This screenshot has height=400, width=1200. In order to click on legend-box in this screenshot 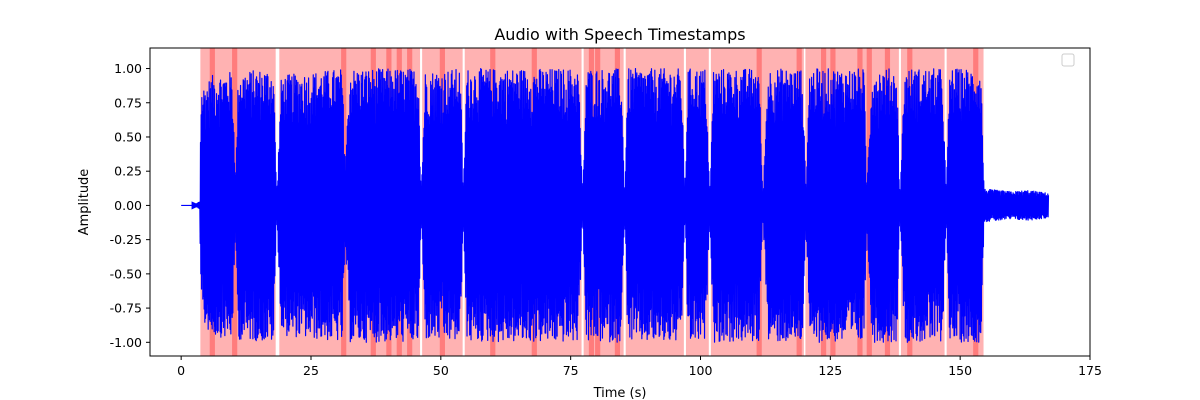, I will do `click(1068, 60)`.